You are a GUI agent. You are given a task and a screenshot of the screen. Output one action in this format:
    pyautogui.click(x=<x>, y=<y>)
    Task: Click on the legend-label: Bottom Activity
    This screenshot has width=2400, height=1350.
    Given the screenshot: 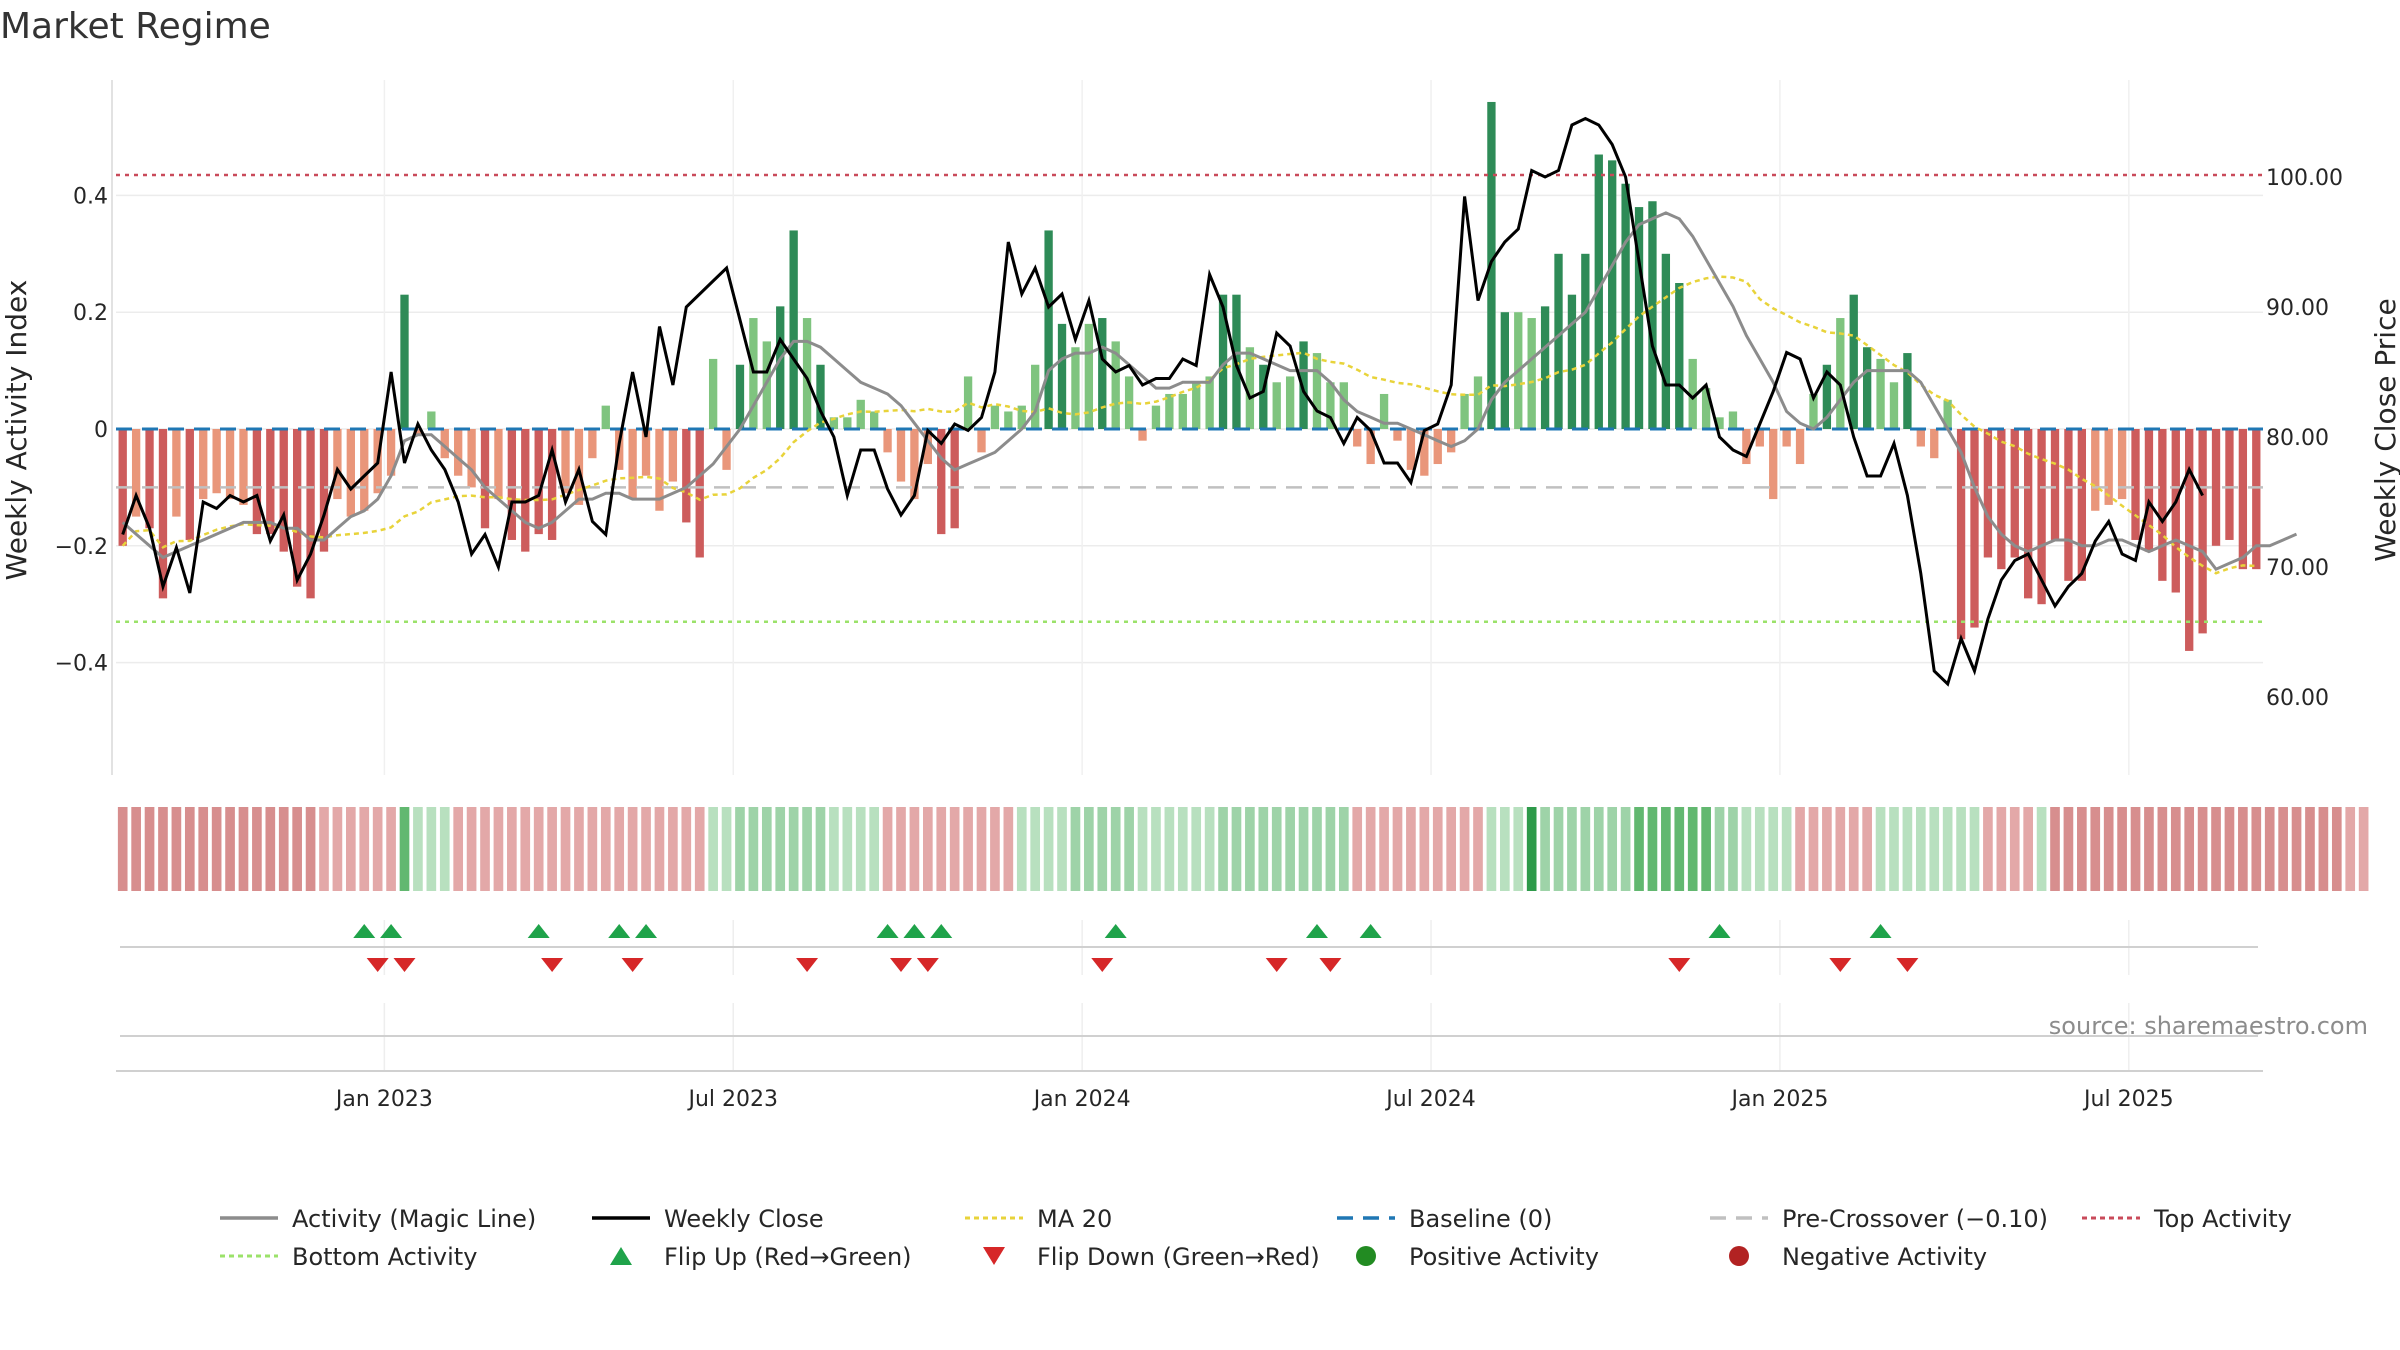 What is the action you would take?
    pyautogui.click(x=384, y=1257)
    